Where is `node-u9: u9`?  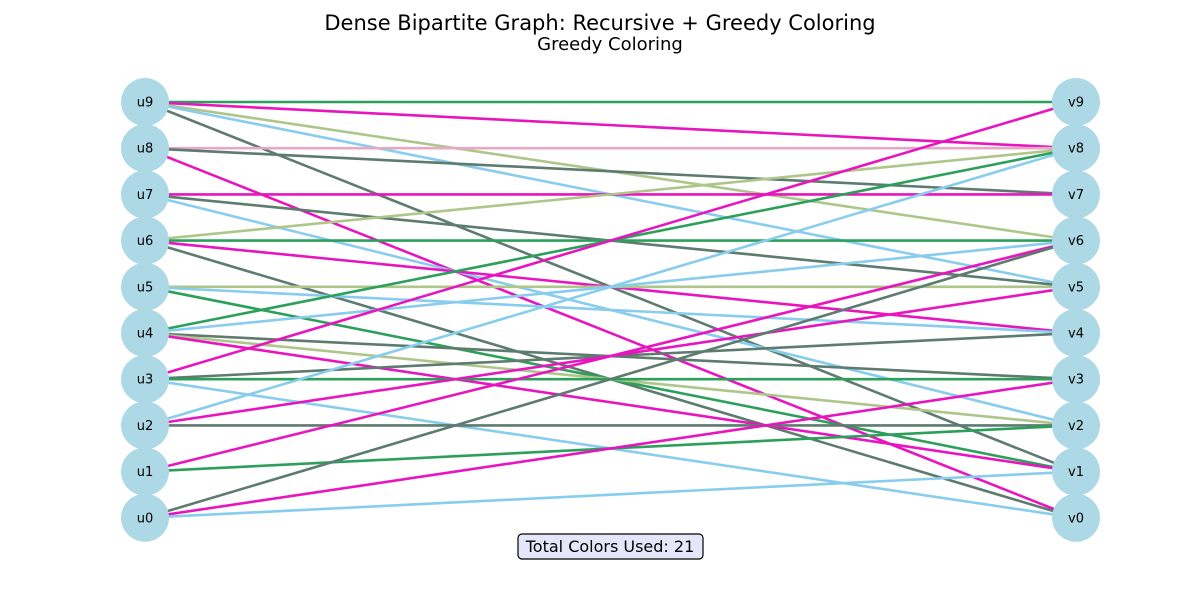
node-u9: u9 is located at coordinates (145, 102).